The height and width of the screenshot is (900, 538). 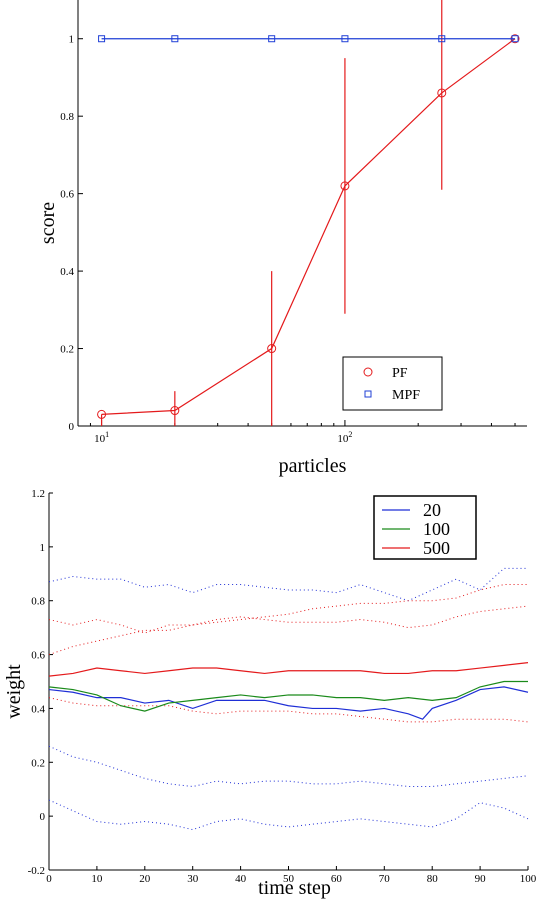 What do you see at coordinates (432, 510) in the screenshot?
I see `legend-label: 20` at bounding box center [432, 510].